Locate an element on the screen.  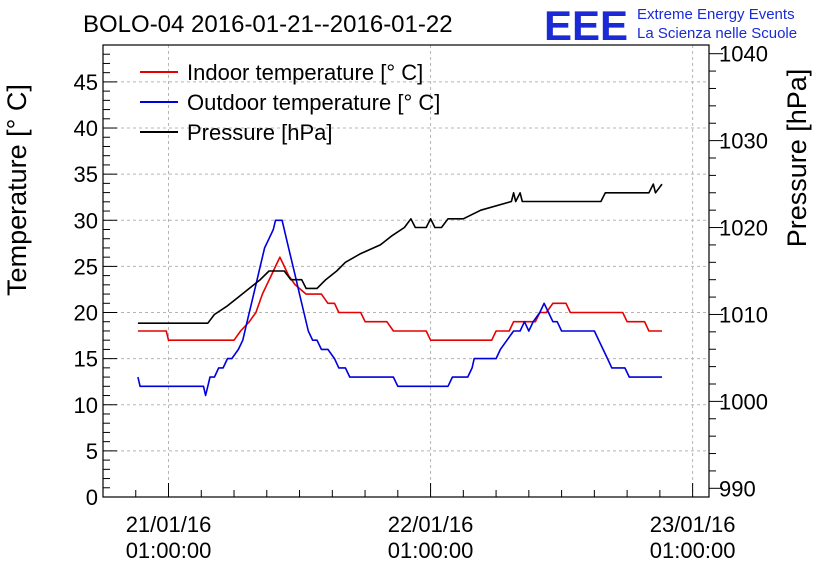
x-tick-label-date: 23/01/16 is located at coordinates (693, 524).